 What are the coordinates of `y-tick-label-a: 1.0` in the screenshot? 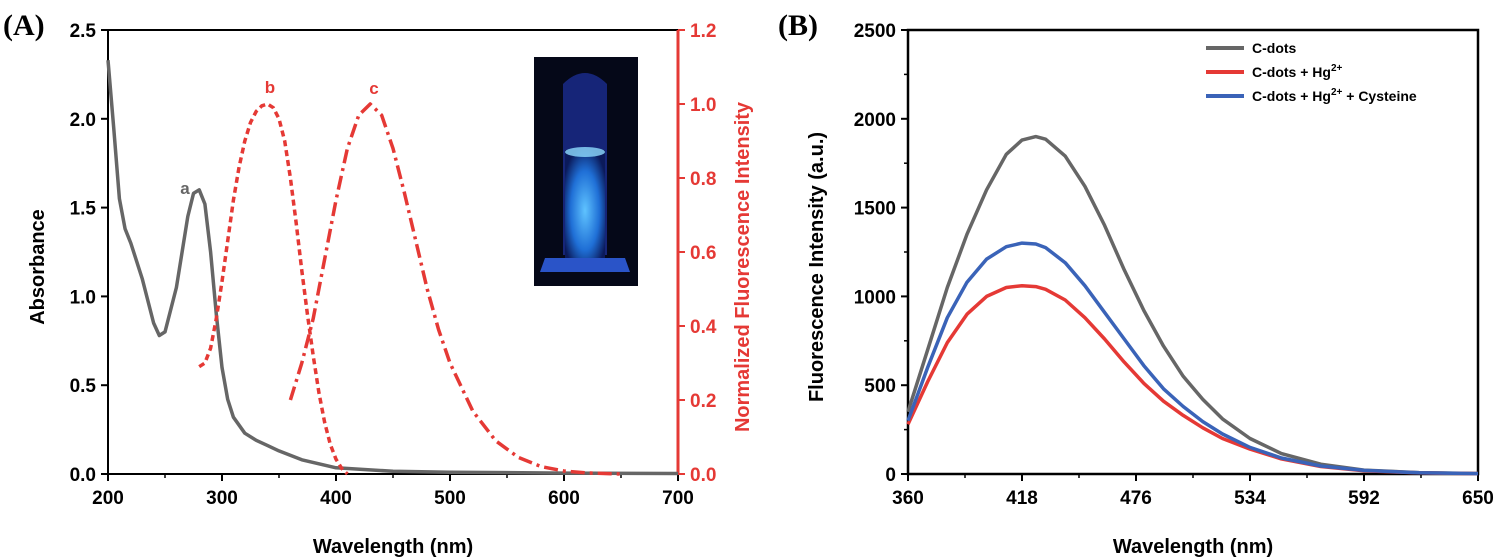 It's located at (83, 297).